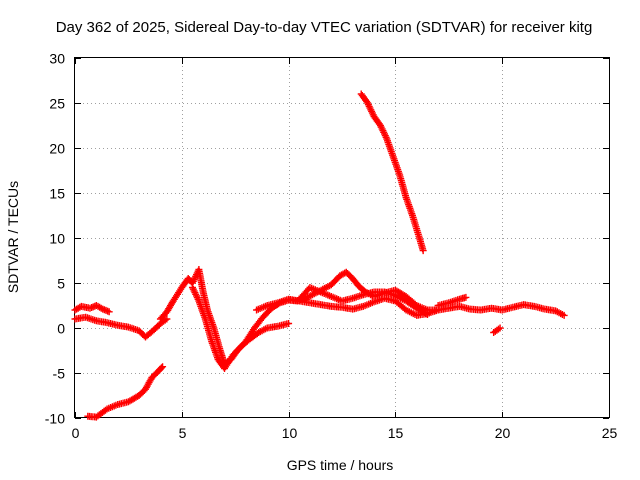 The image size is (640, 480). Describe the element at coordinates (340, 465) in the screenshot. I see `x-axis-label: GPS time / hours` at that location.